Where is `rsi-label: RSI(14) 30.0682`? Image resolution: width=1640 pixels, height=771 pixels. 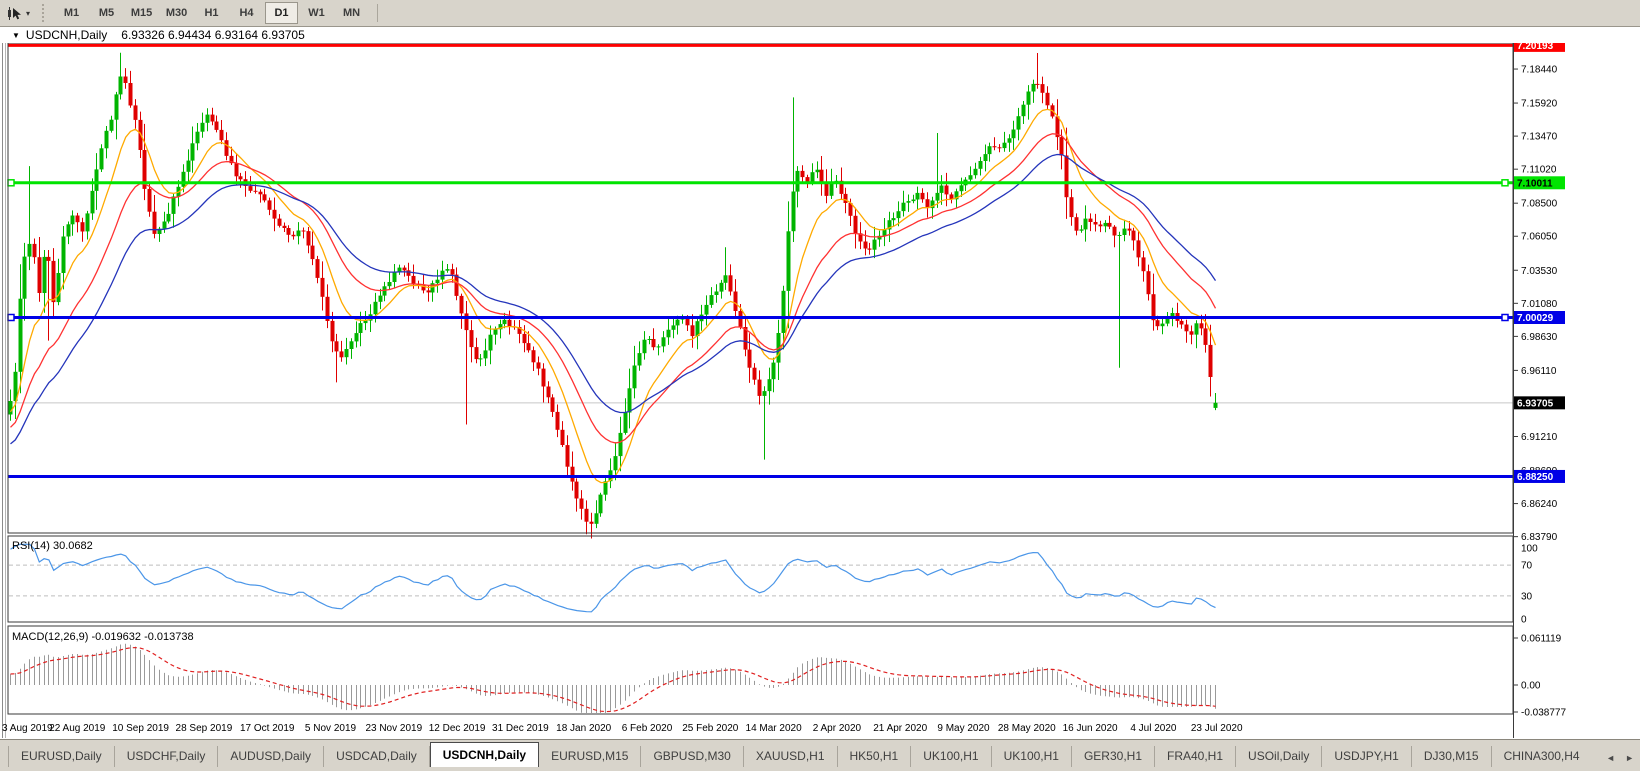
rsi-label: RSI(14) 30.0682 is located at coordinates (52, 546).